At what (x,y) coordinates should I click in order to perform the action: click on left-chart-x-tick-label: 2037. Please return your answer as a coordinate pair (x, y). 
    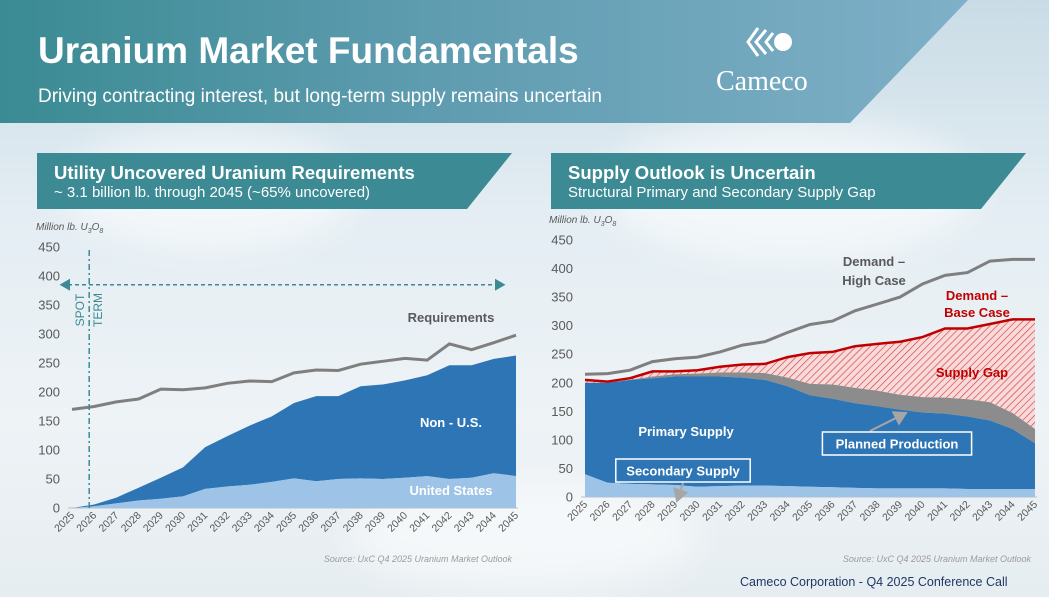
    Looking at the image, I should click on (331, 522).